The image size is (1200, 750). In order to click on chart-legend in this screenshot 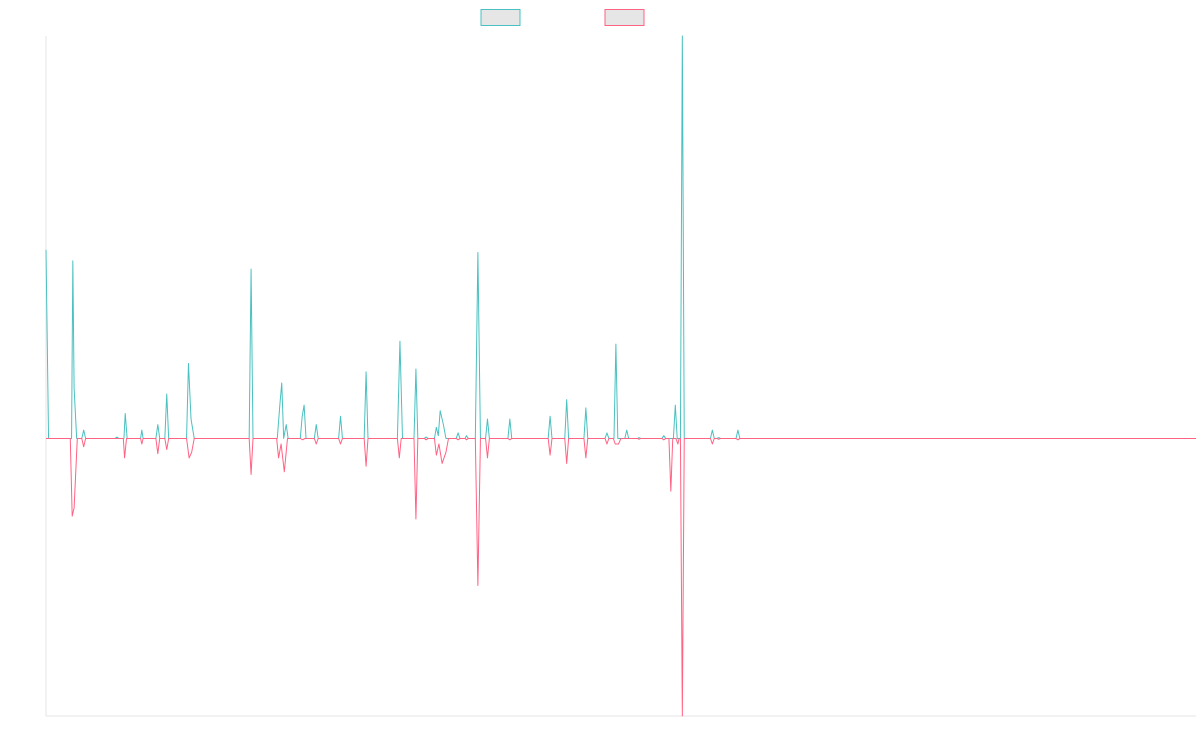, I will do `click(562, 17)`.